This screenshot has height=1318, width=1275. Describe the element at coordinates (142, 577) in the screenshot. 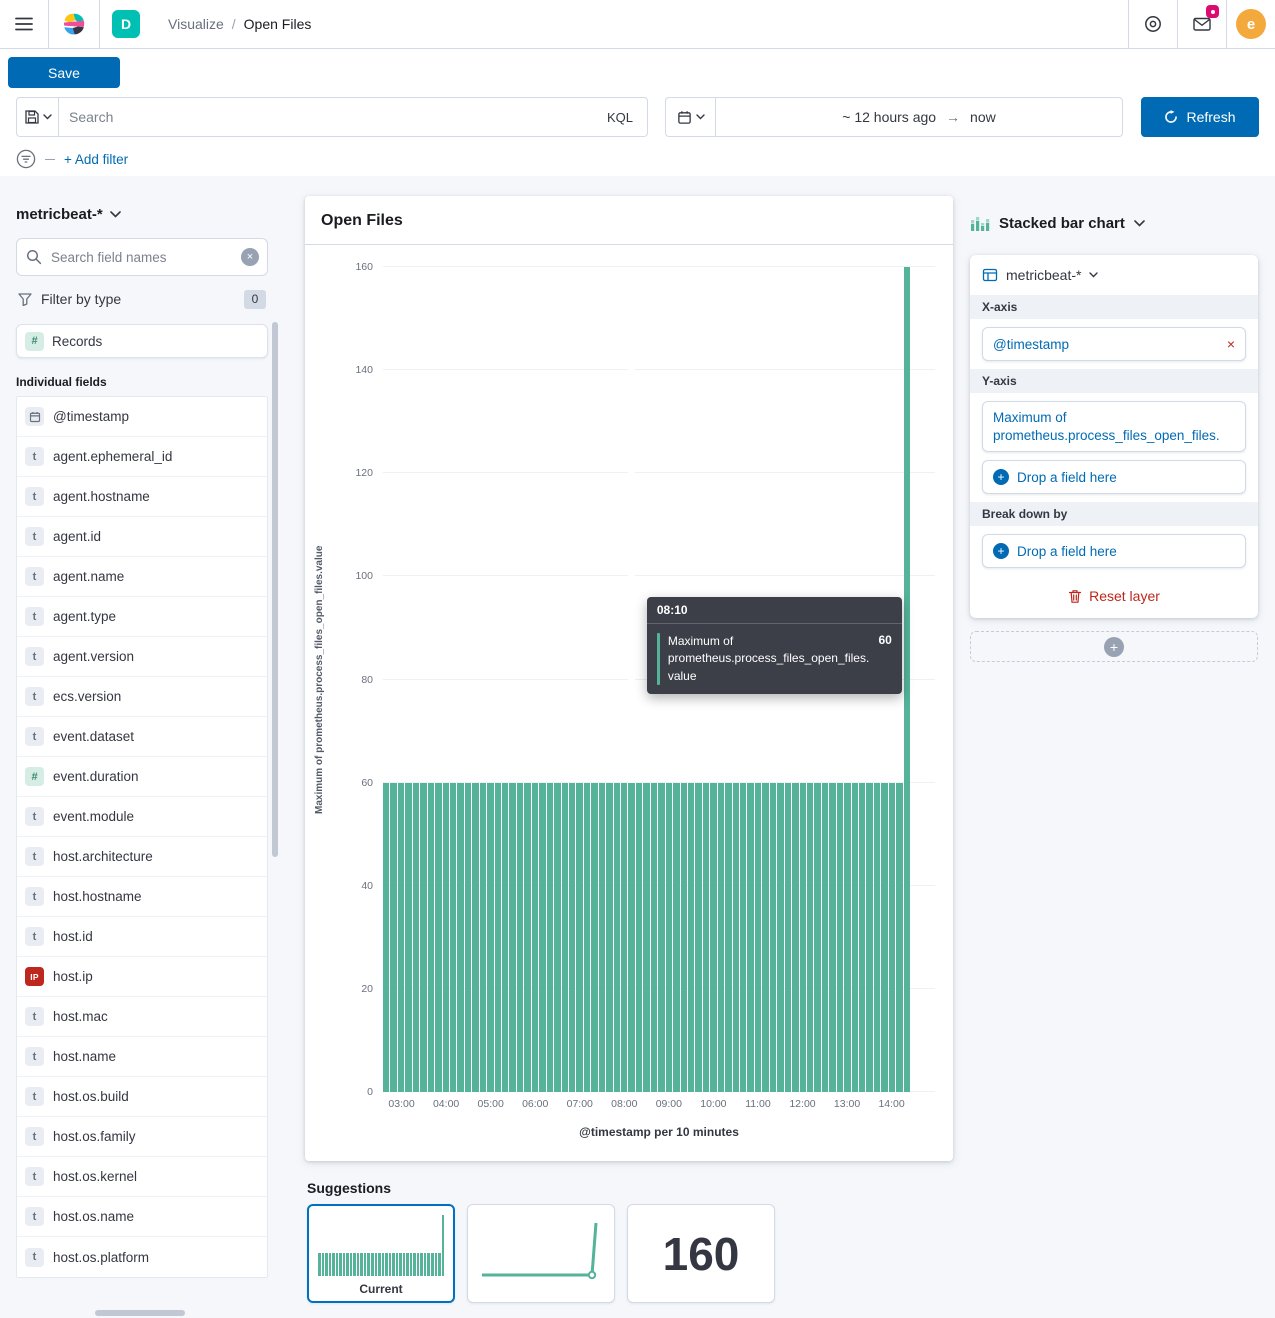

I see `field-item: t agent.name` at that location.